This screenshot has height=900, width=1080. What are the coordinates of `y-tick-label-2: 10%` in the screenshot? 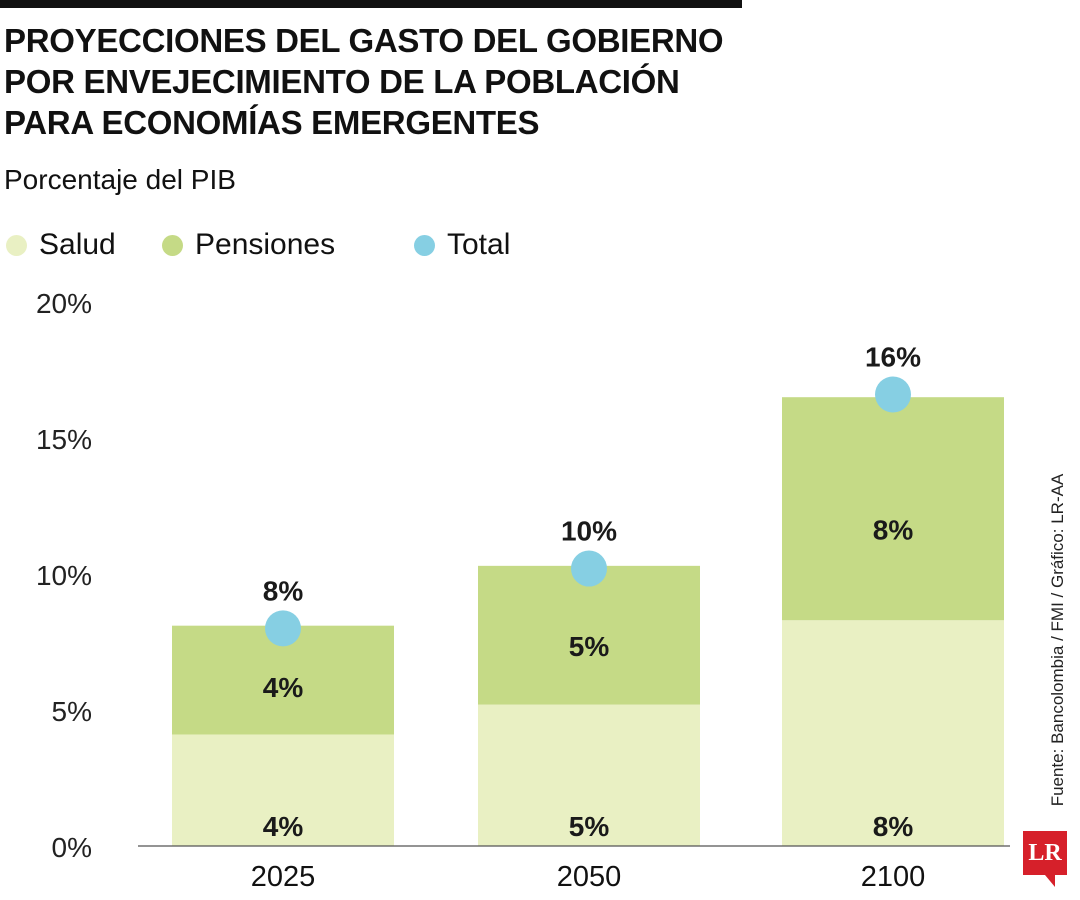 It's located at (64, 575).